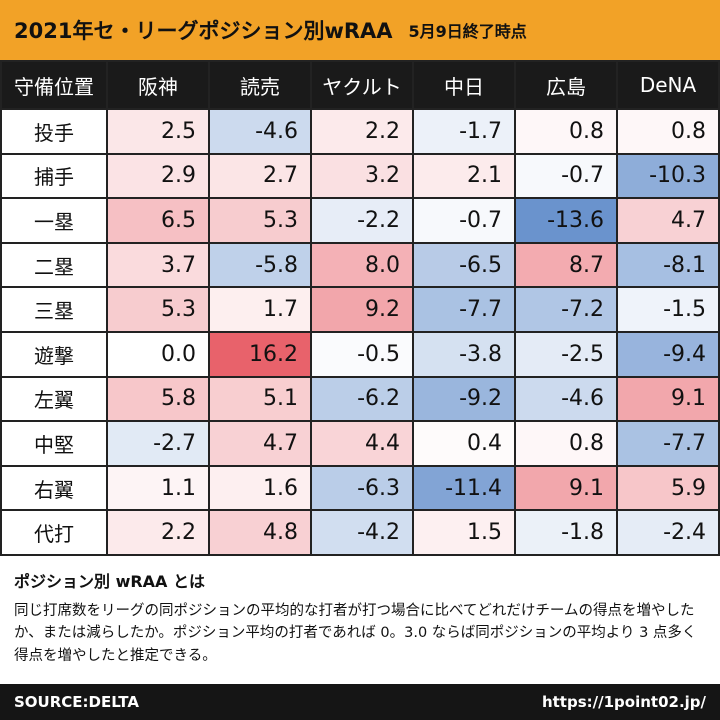  Describe the element at coordinates (260, 85) in the screenshot. I see `team-header: 読売` at that location.